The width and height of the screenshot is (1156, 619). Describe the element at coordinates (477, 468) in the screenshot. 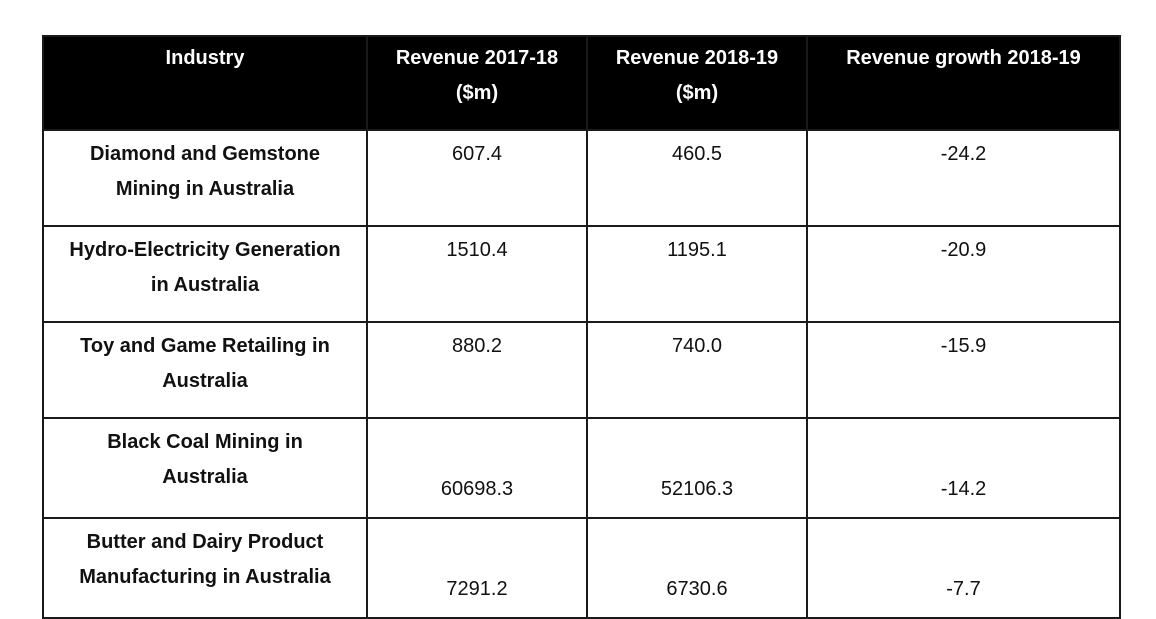

I see `revenue-2017-18-cell: 60698.3` at that location.